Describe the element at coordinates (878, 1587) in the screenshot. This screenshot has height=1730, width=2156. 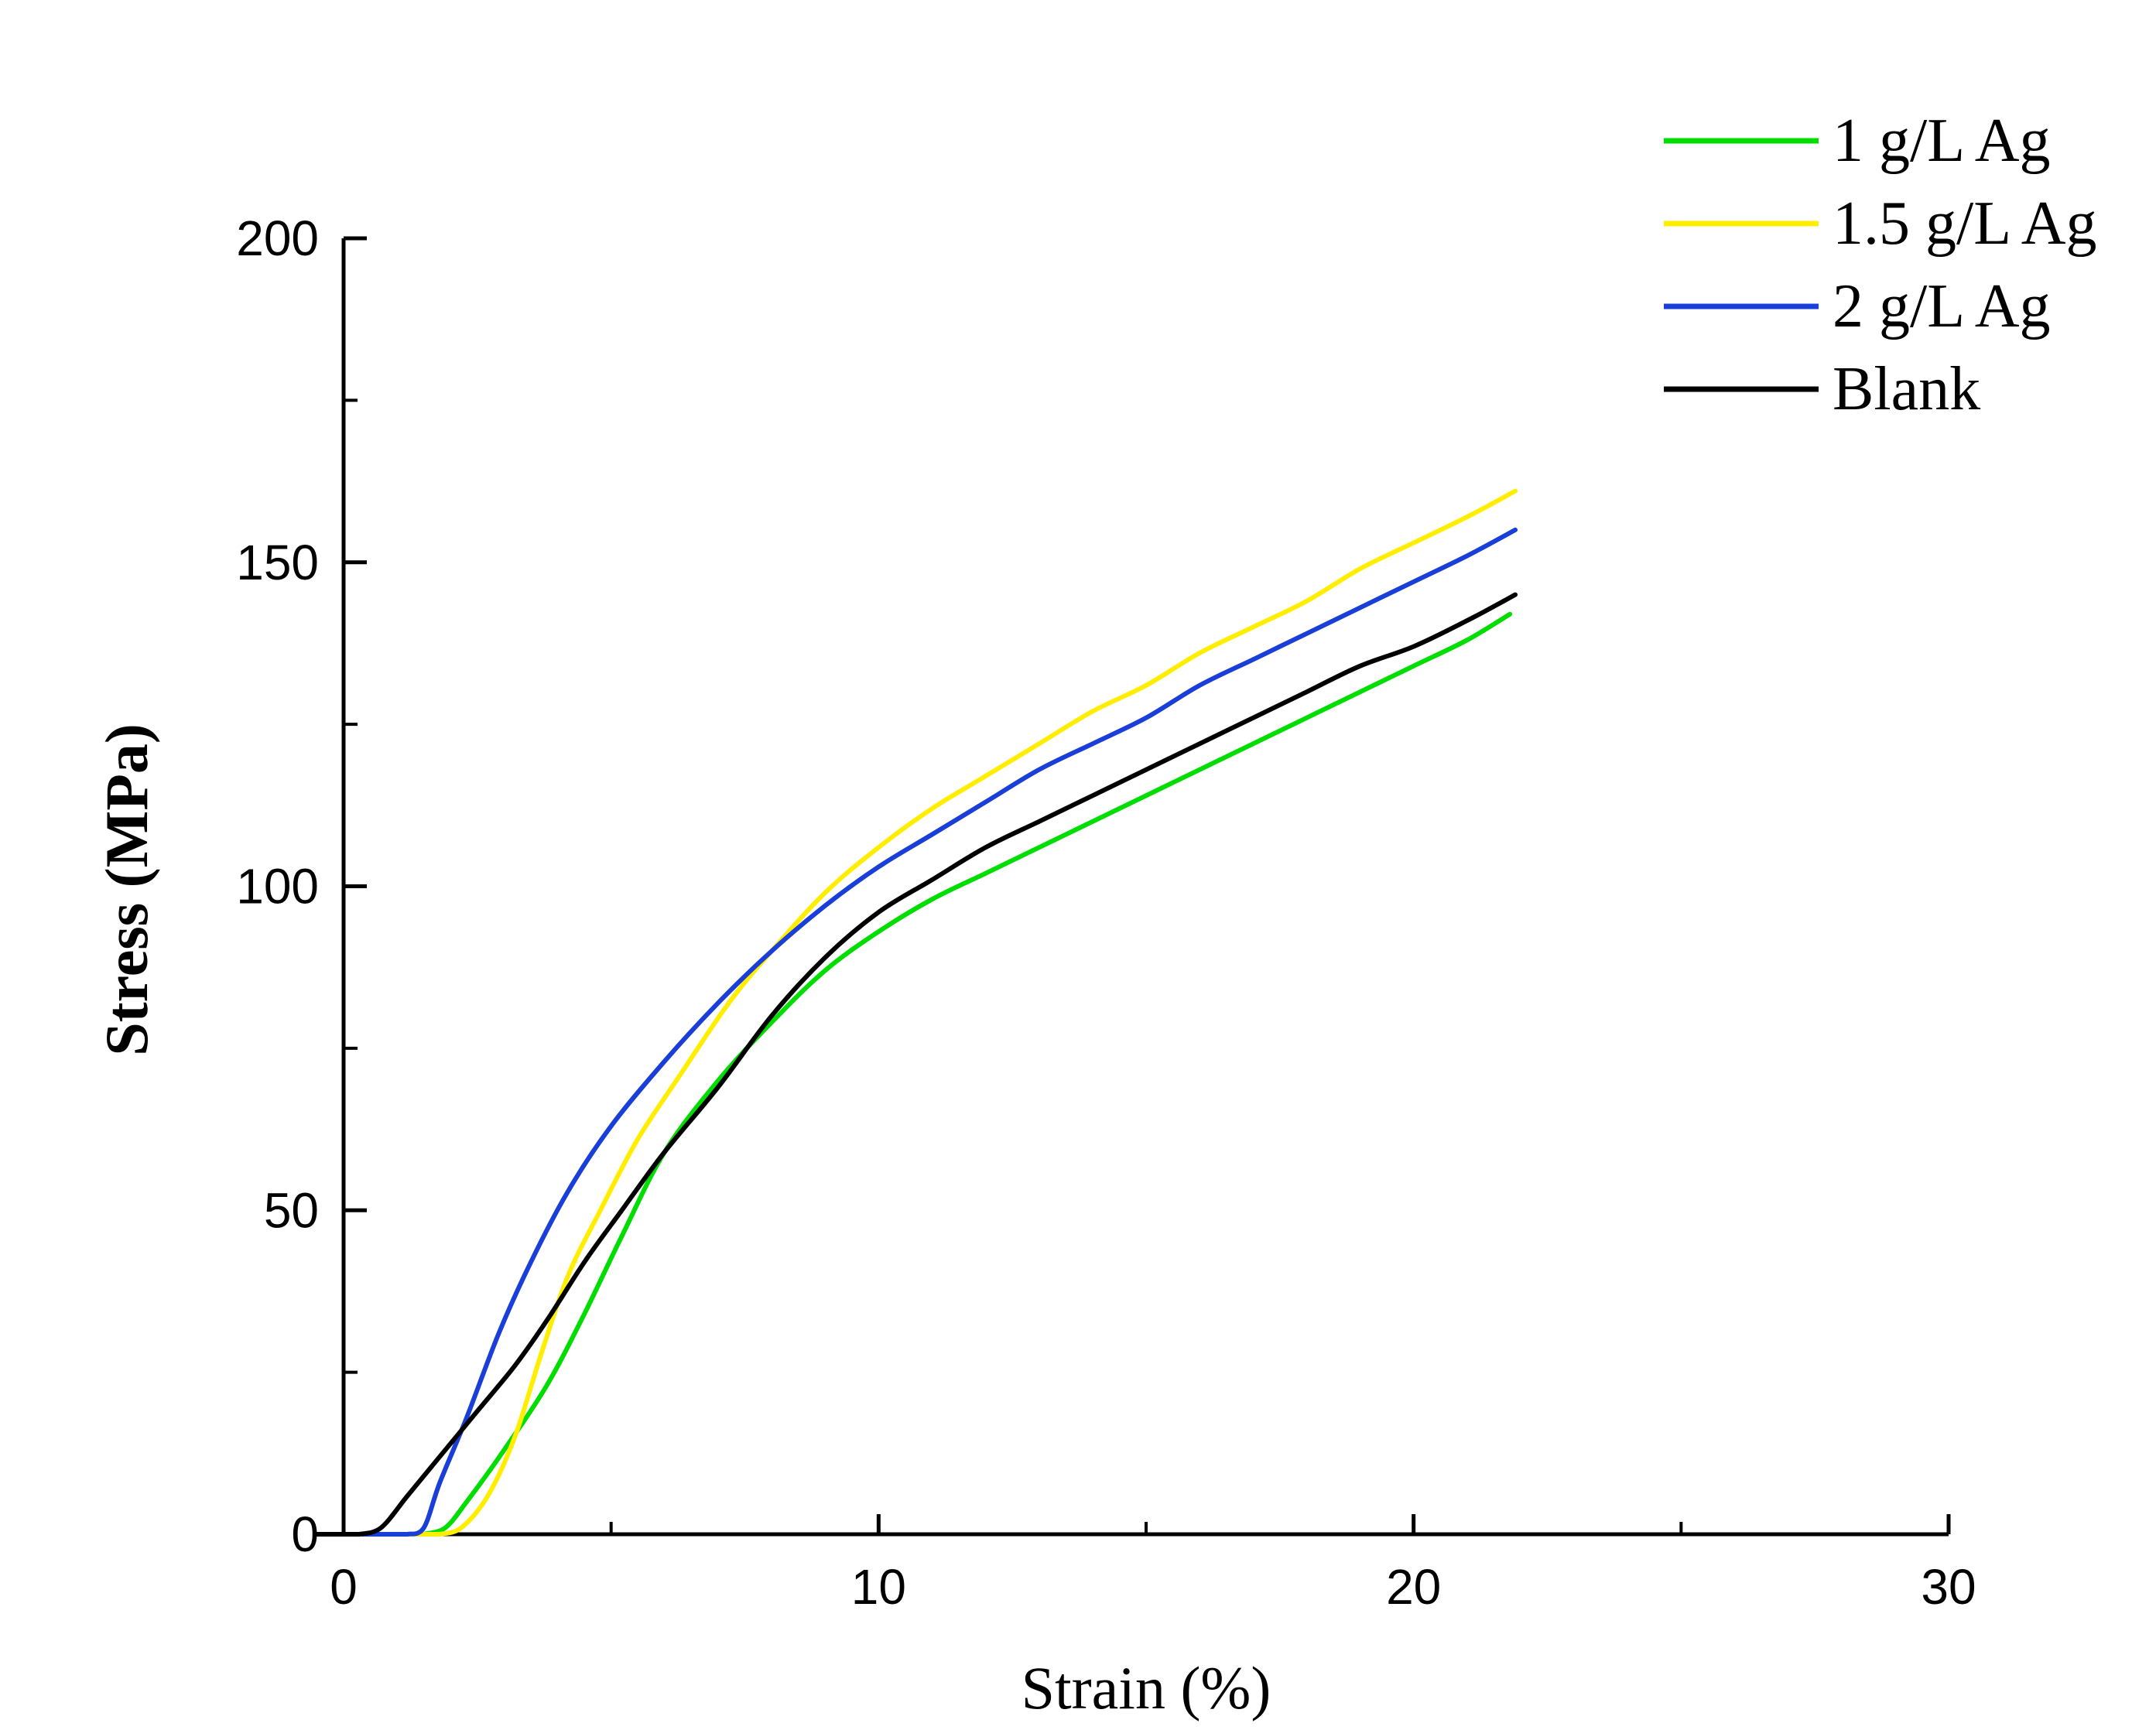
I see `x-tick-label: 10` at that location.